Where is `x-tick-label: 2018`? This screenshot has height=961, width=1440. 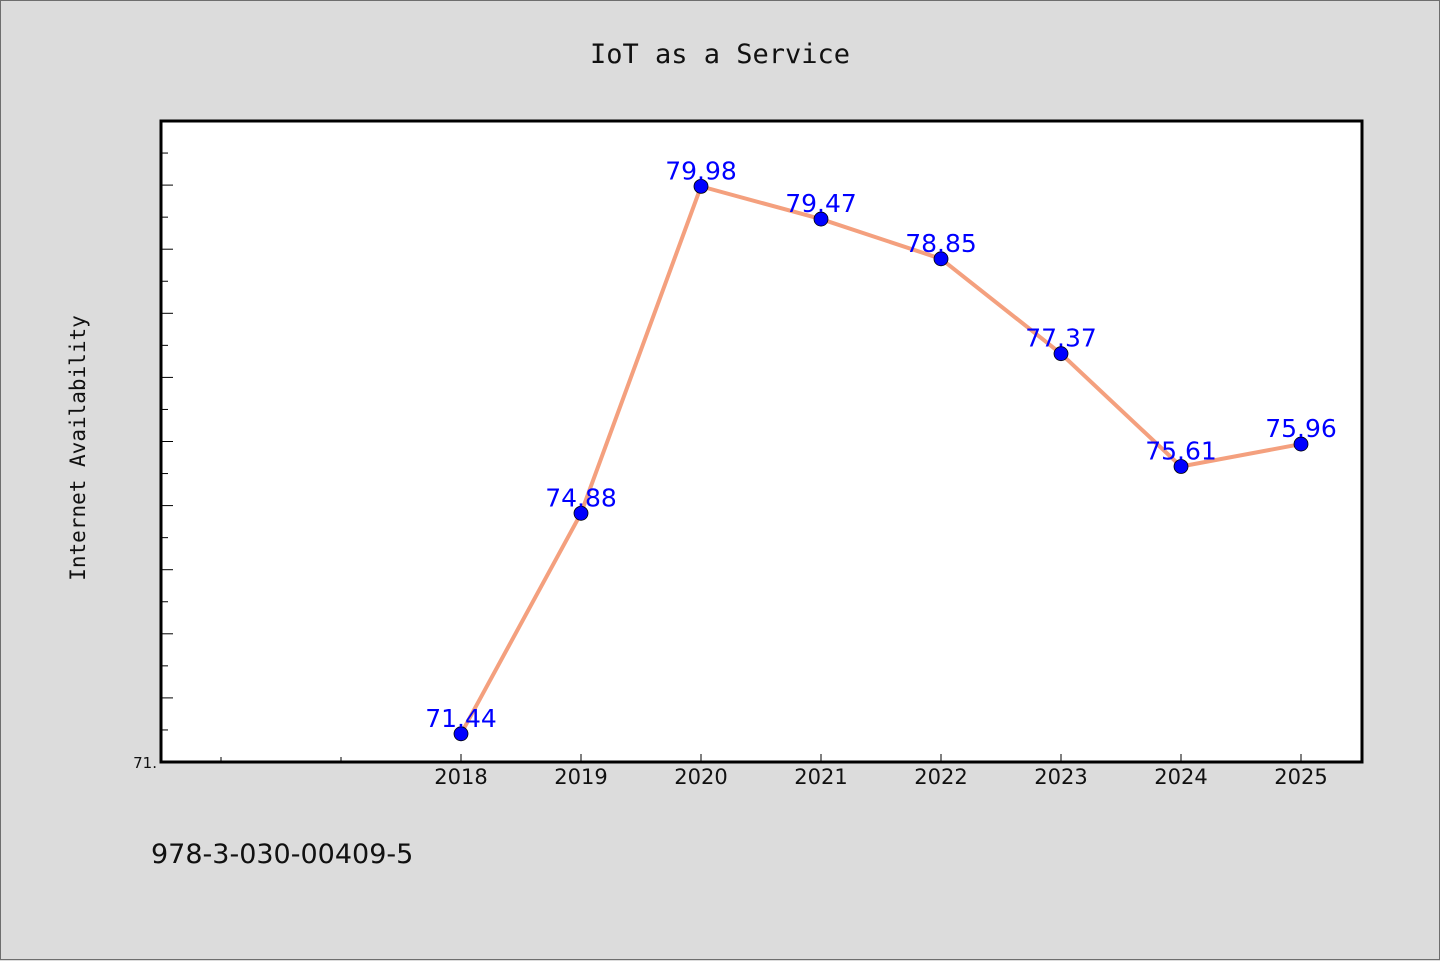 x-tick-label: 2018 is located at coordinates (460, 777).